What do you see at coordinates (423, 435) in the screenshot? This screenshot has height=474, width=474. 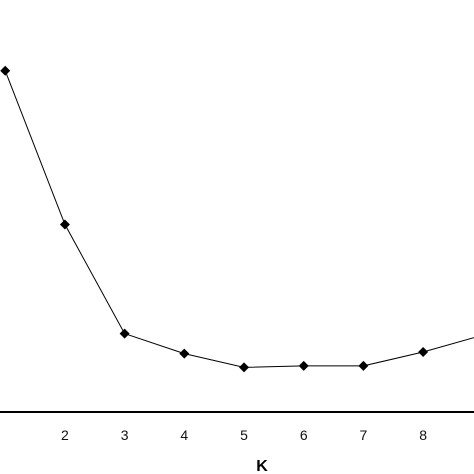 I see `x-tick-label: 8` at bounding box center [423, 435].